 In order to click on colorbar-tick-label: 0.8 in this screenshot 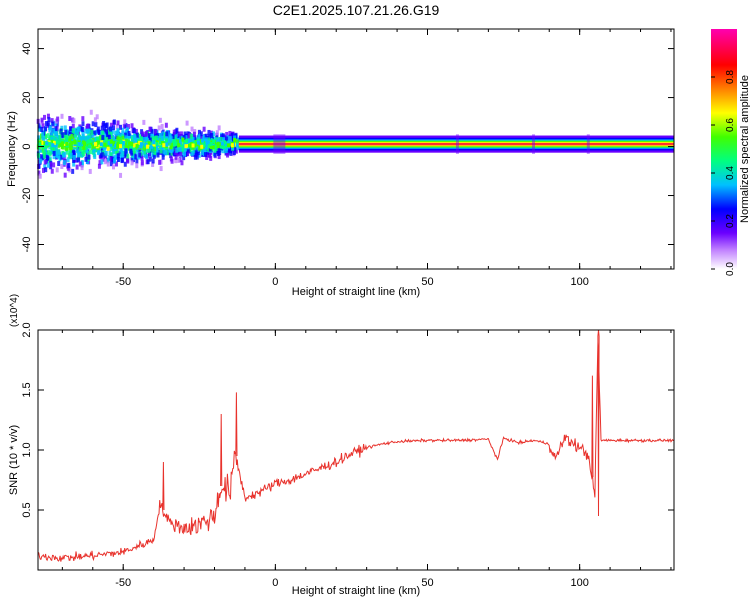, I will do `click(730, 77)`.